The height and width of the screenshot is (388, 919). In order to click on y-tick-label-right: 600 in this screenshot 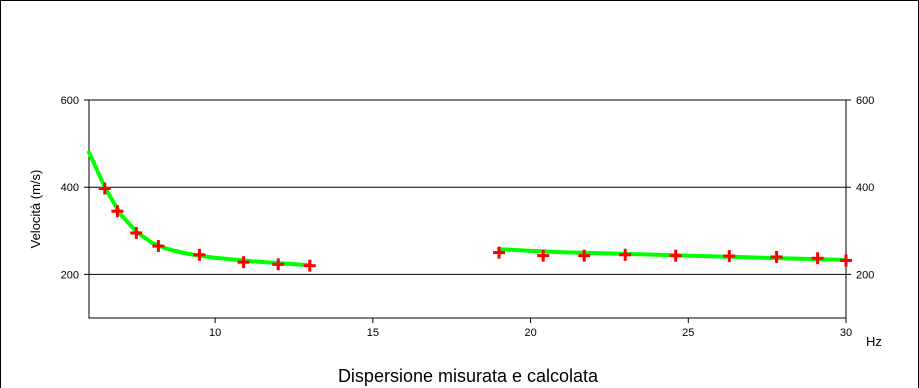, I will do `click(865, 101)`.